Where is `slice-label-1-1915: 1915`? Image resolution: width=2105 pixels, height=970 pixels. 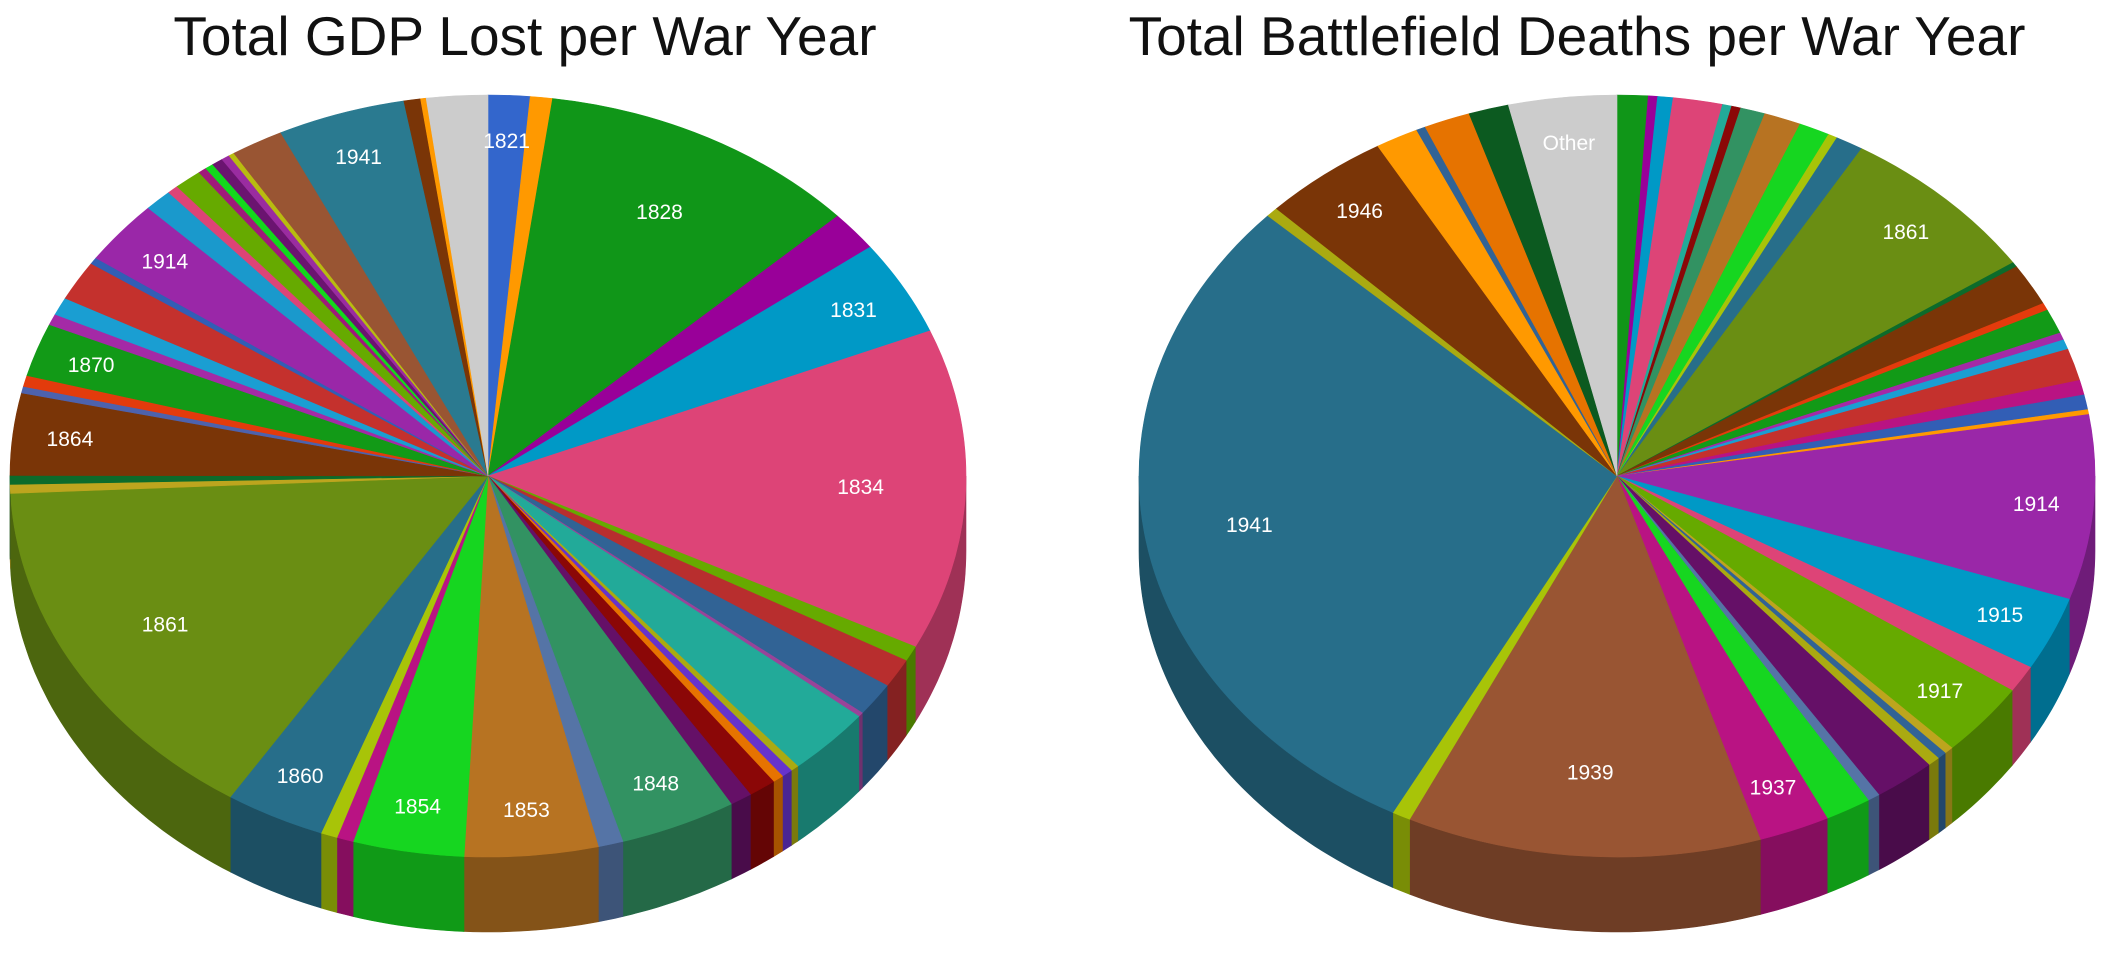 slice-label-1-1915: 1915 is located at coordinates (1999, 615).